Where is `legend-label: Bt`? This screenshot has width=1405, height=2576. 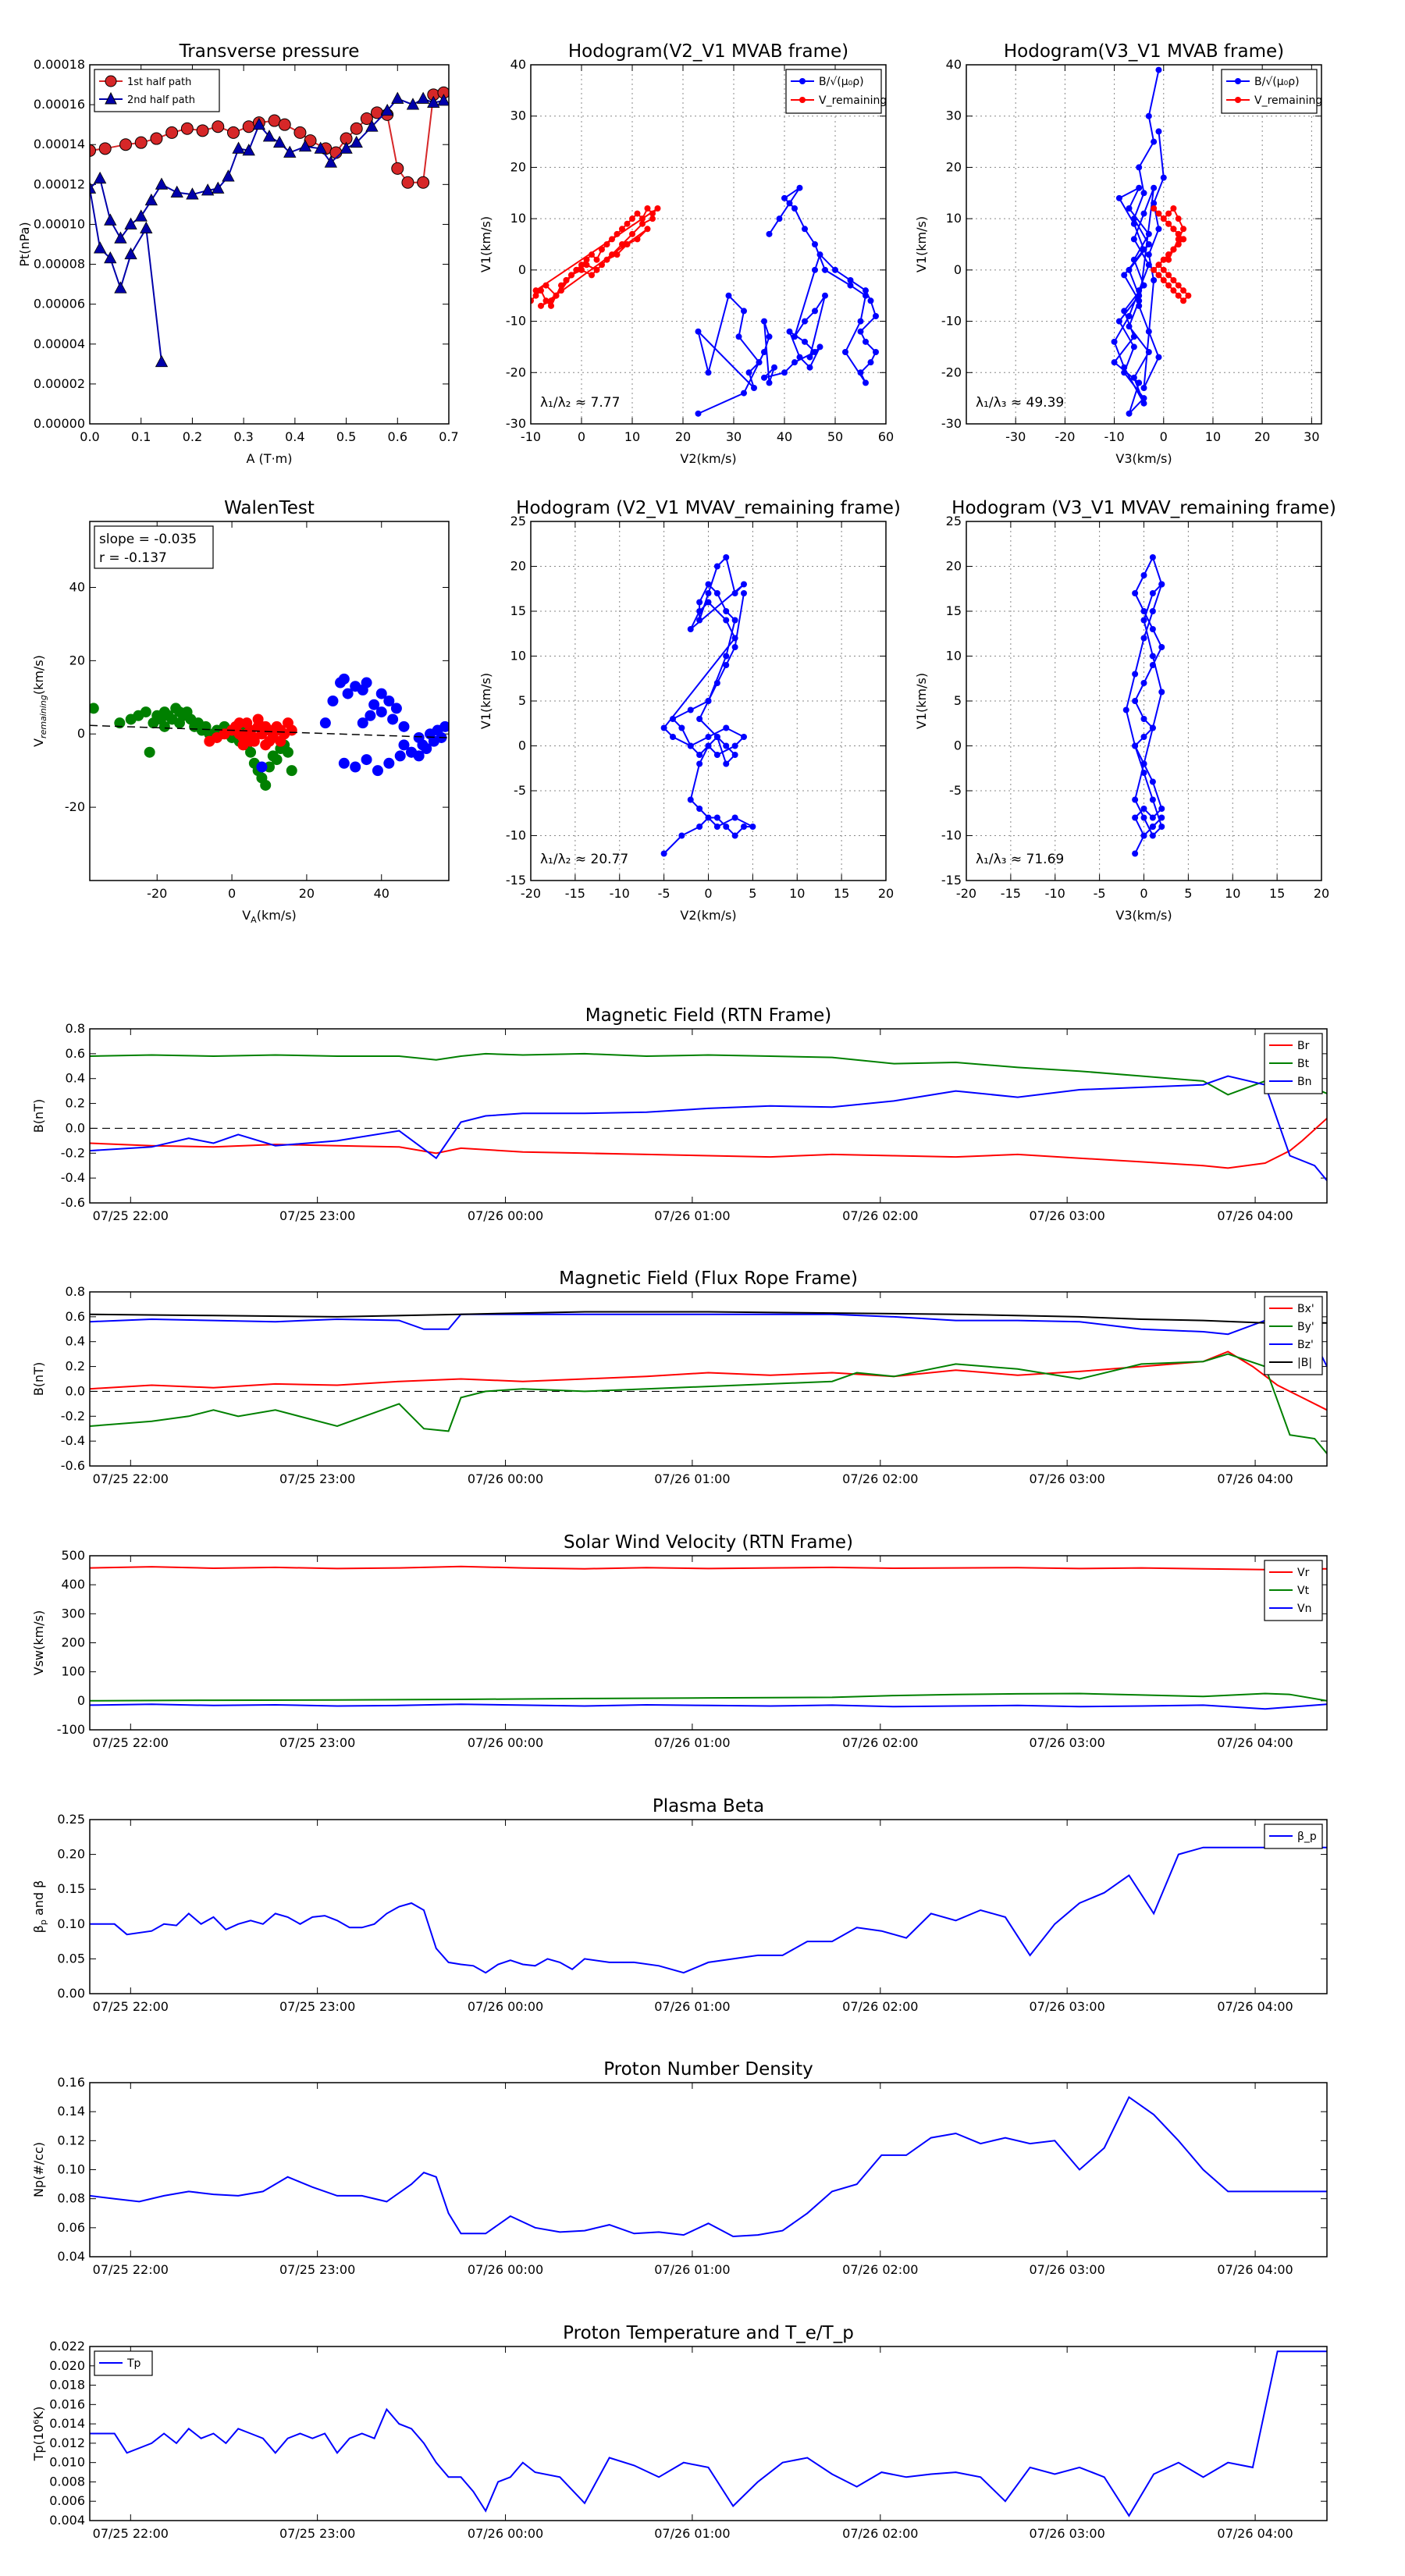 legend-label: Bt is located at coordinates (1303, 1064).